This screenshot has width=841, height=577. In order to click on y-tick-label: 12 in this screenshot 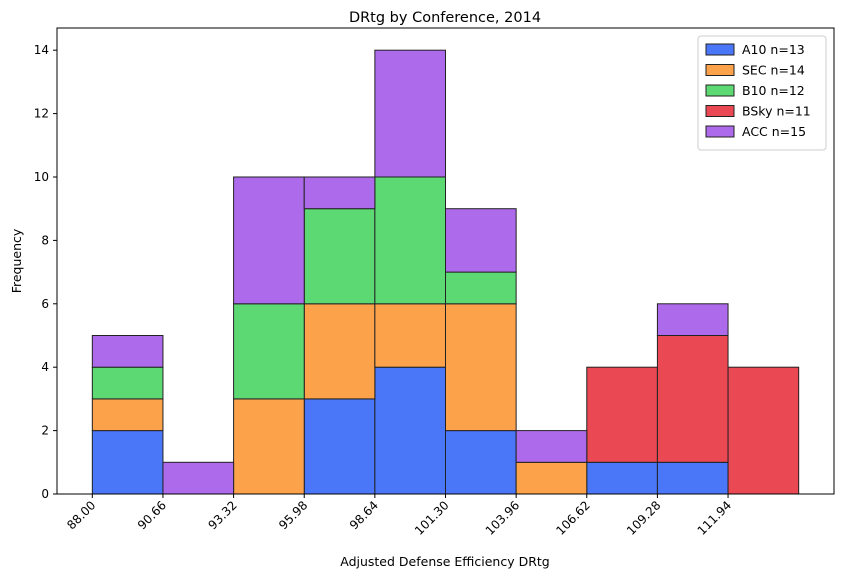, I will do `click(41, 114)`.